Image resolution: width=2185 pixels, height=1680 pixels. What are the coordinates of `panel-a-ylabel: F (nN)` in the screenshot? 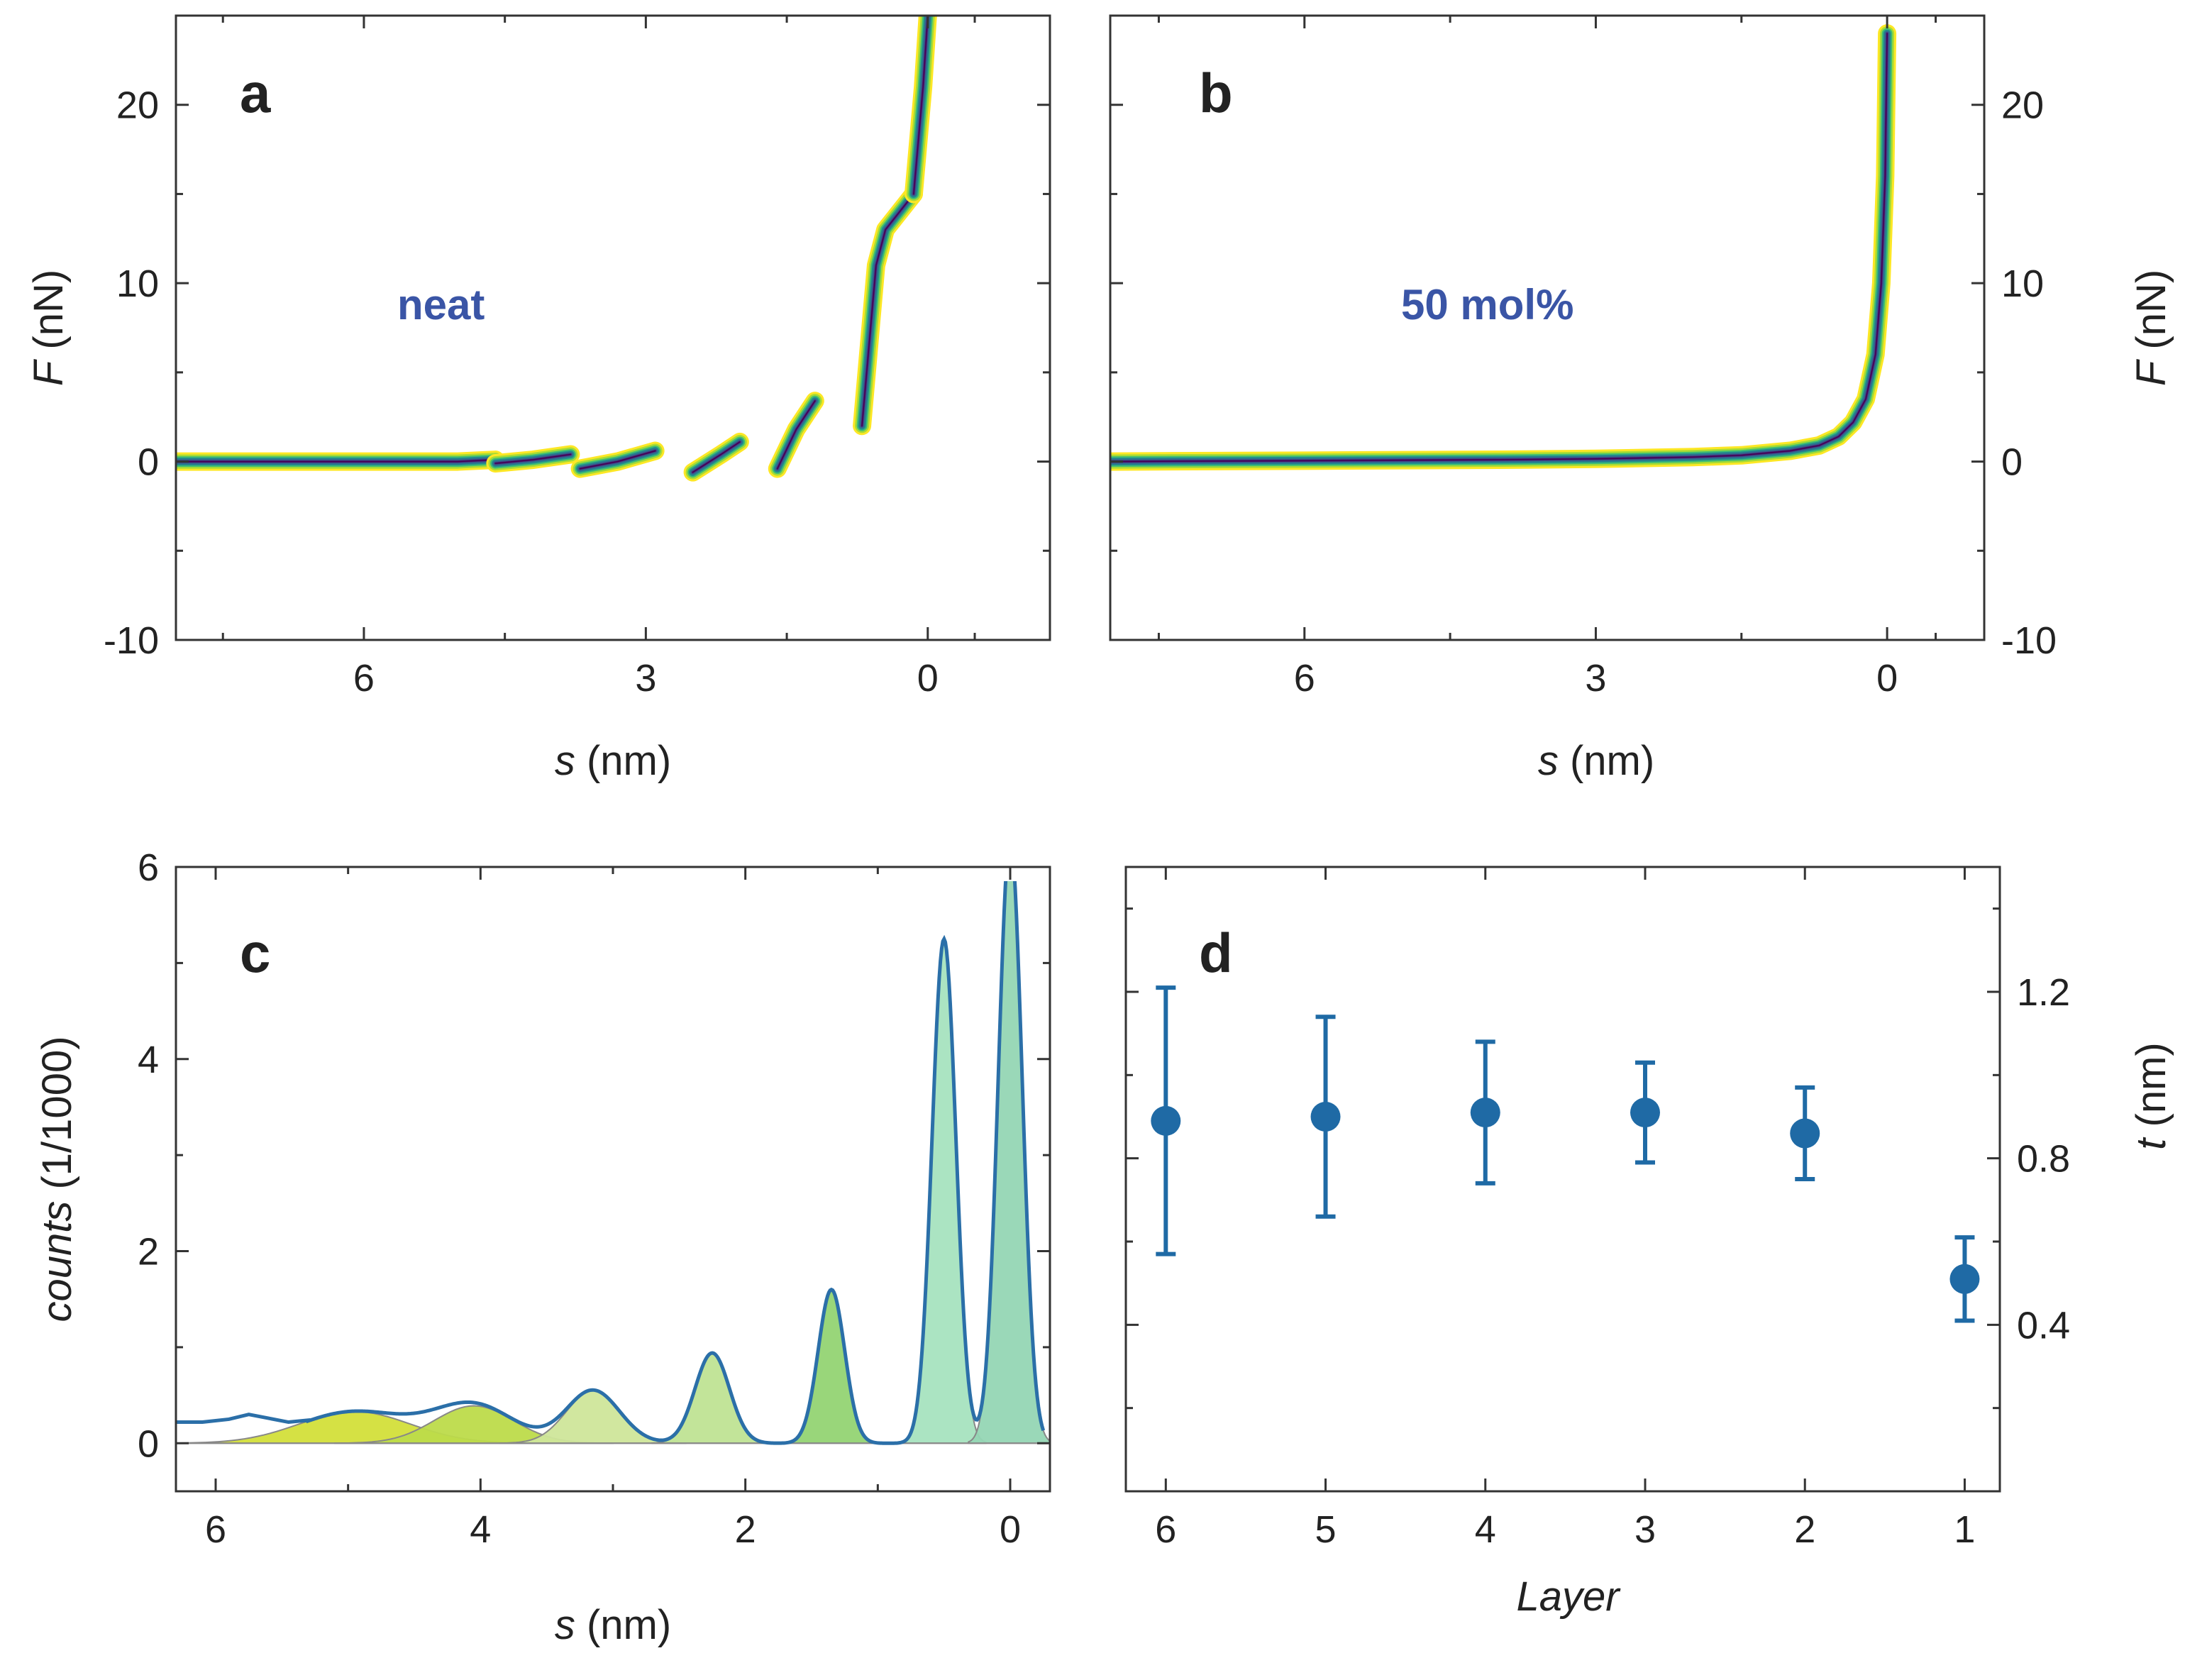 It's located at (49, 328).